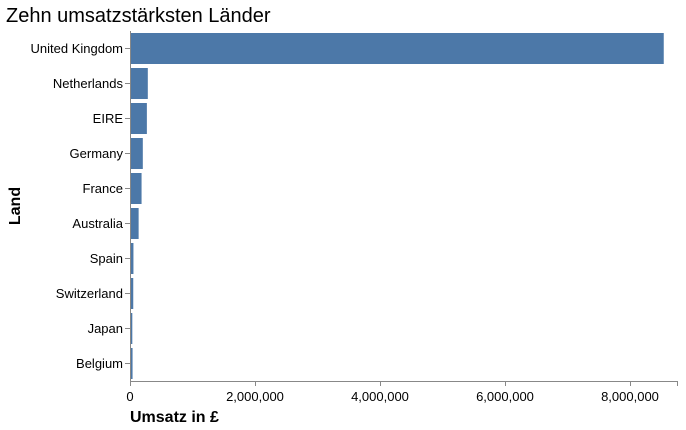  I want to click on category-label: France, so click(103, 188).